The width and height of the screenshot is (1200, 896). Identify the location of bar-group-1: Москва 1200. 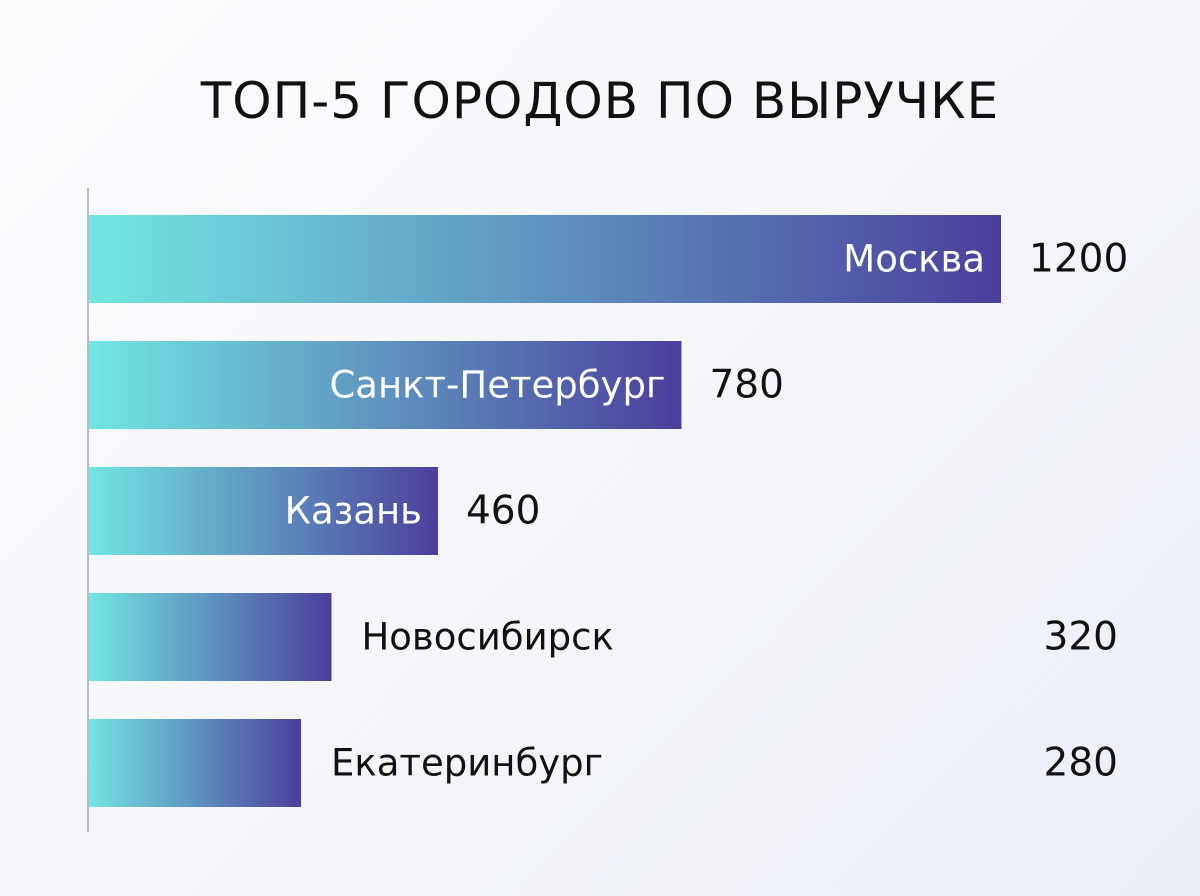
(608, 259).